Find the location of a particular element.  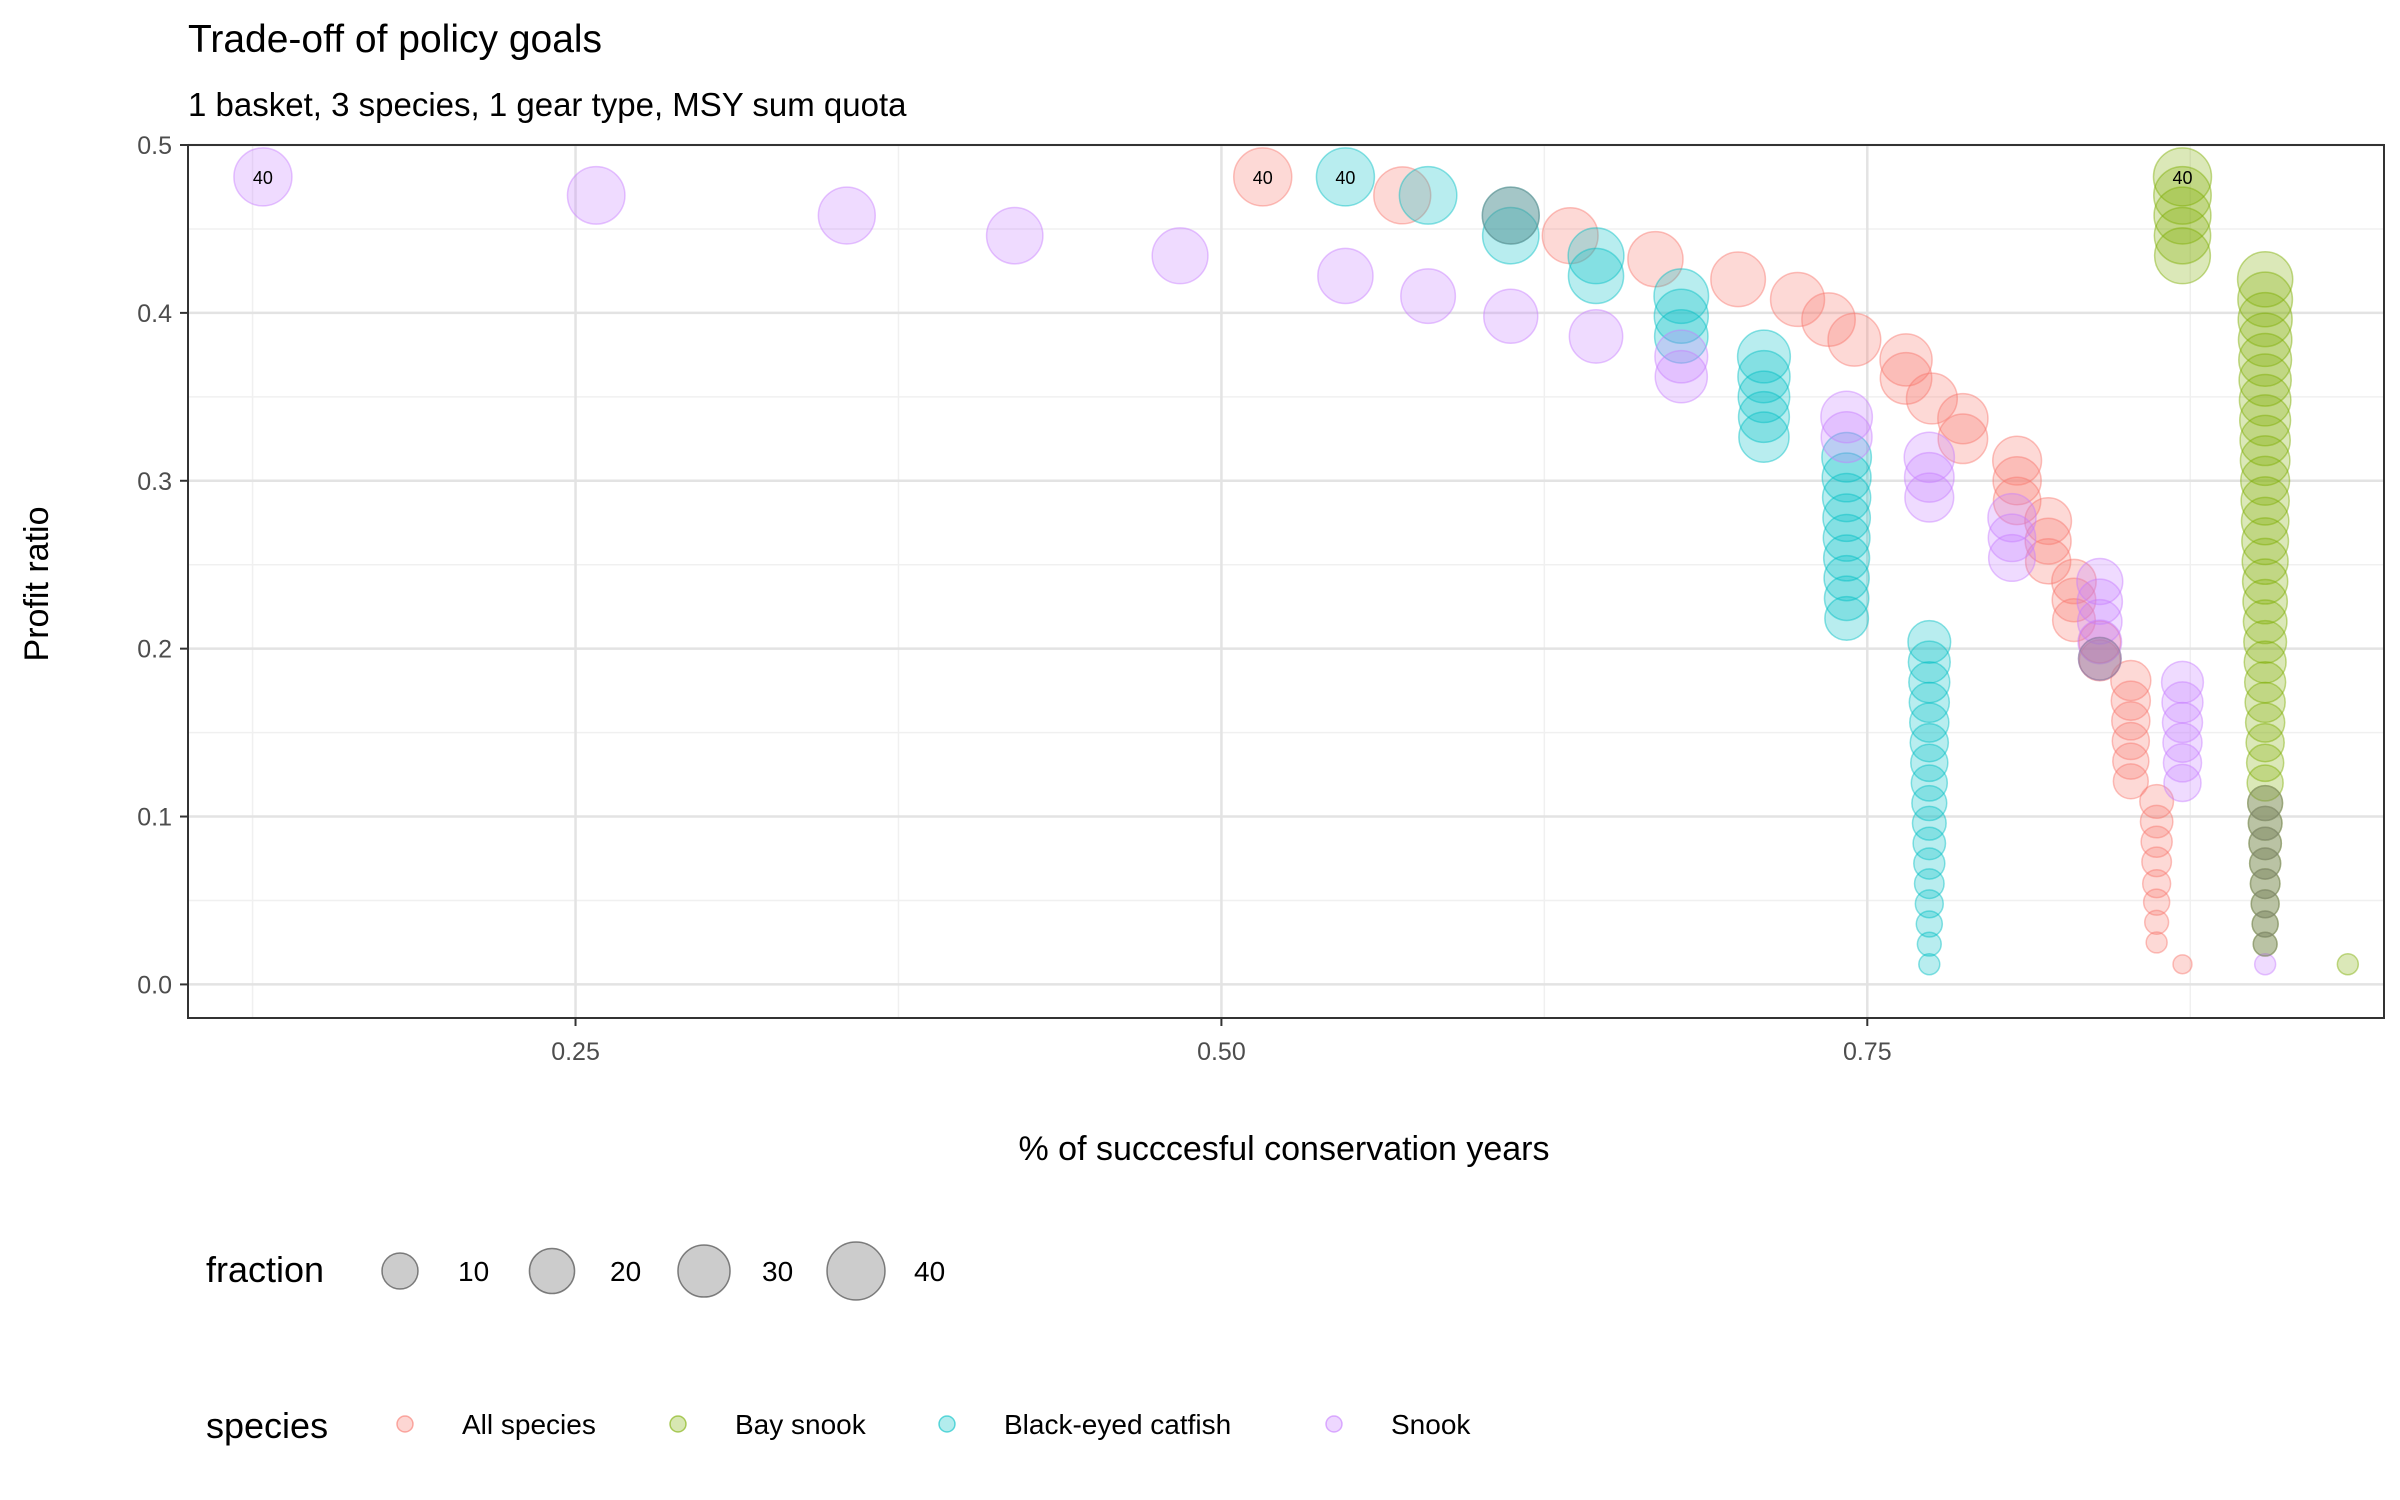

y-tick-label: 0.0 is located at coordinates (154, 985).